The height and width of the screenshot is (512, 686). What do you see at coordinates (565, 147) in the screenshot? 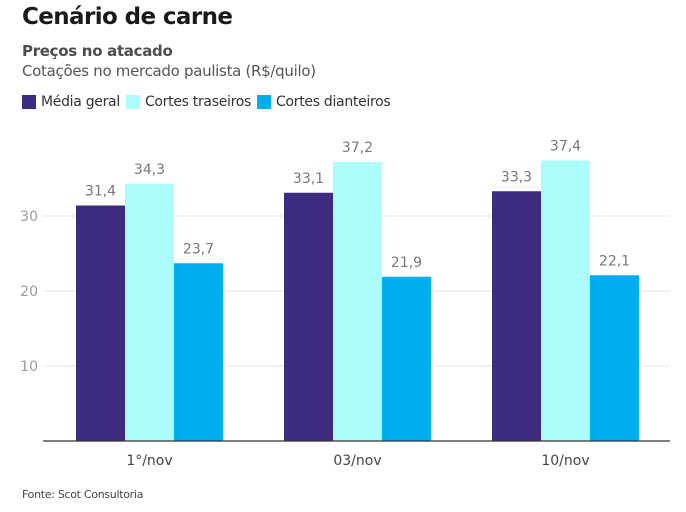
I see `data-label: 37,4` at bounding box center [565, 147].